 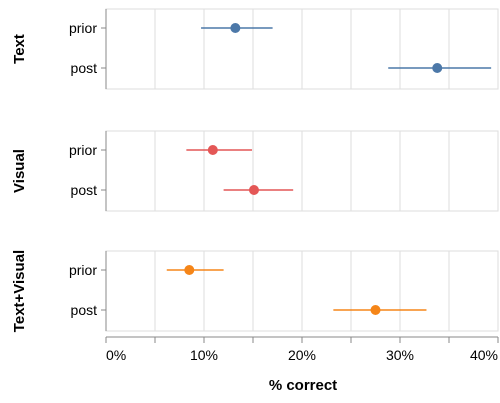 What do you see at coordinates (19, 49) in the screenshot?
I see `facet-label: Text` at bounding box center [19, 49].